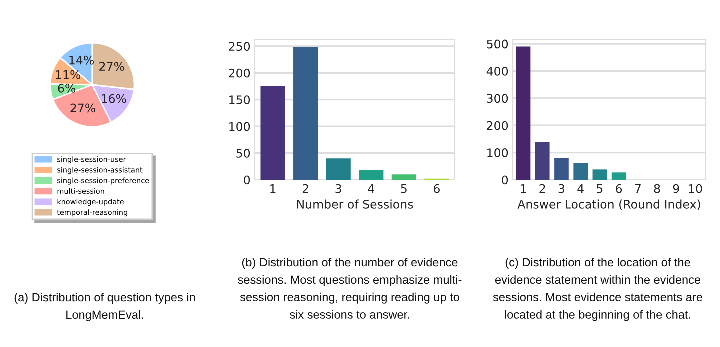 Image resolution: width=720 pixels, height=347 pixels. What do you see at coordinates (68, 75) in the screenshot?
I see `data-label: 11%` at bounding box center [68, 75].